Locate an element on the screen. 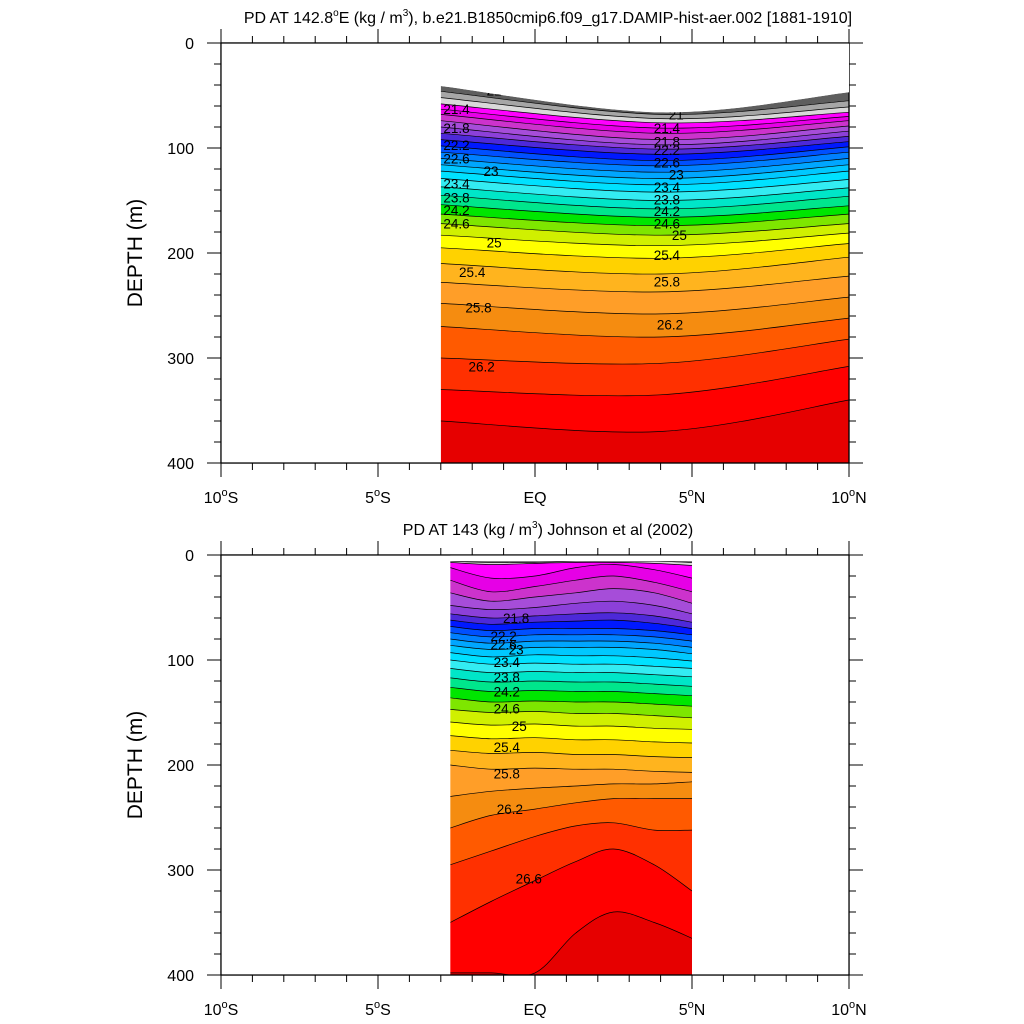  x-tick-label: 10oN is located at coordinates (848, 497).